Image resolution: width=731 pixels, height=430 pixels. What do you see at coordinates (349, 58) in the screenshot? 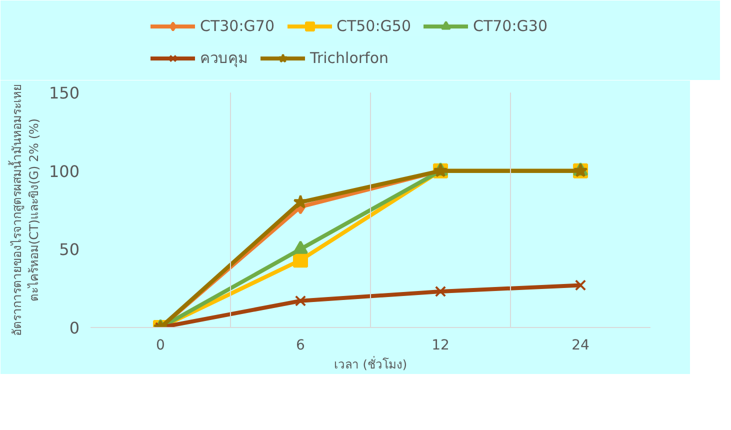
I see `legend-label: Trichlorfon` at bounding box center [349, 58].